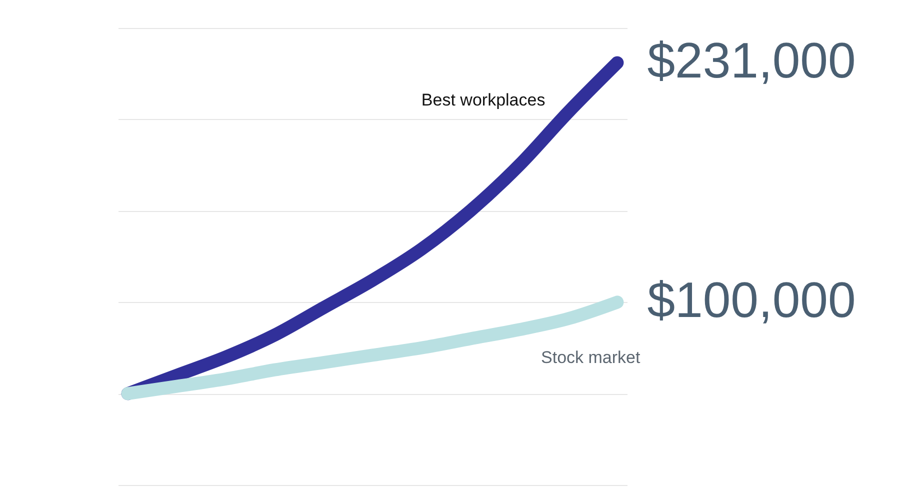 The height and width of the screenshot is (500, 900). I want to click on series-label: Best workplaces, so click(483, 100).